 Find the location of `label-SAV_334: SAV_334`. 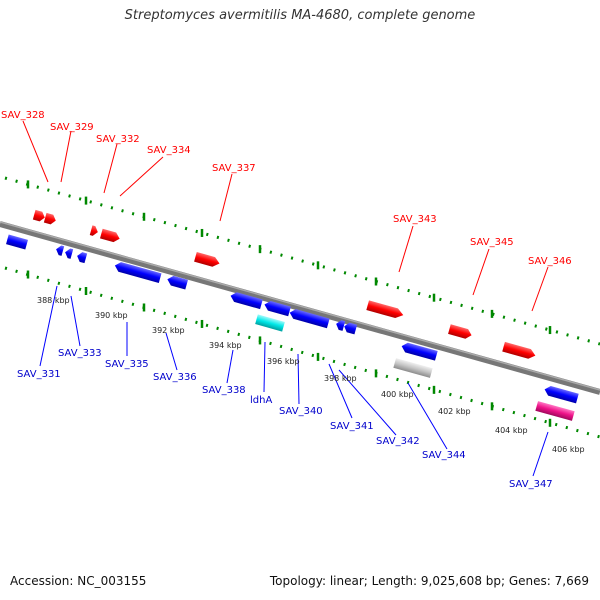

label-SAV_334: SAV_334 is located at coordinates (169, 150).